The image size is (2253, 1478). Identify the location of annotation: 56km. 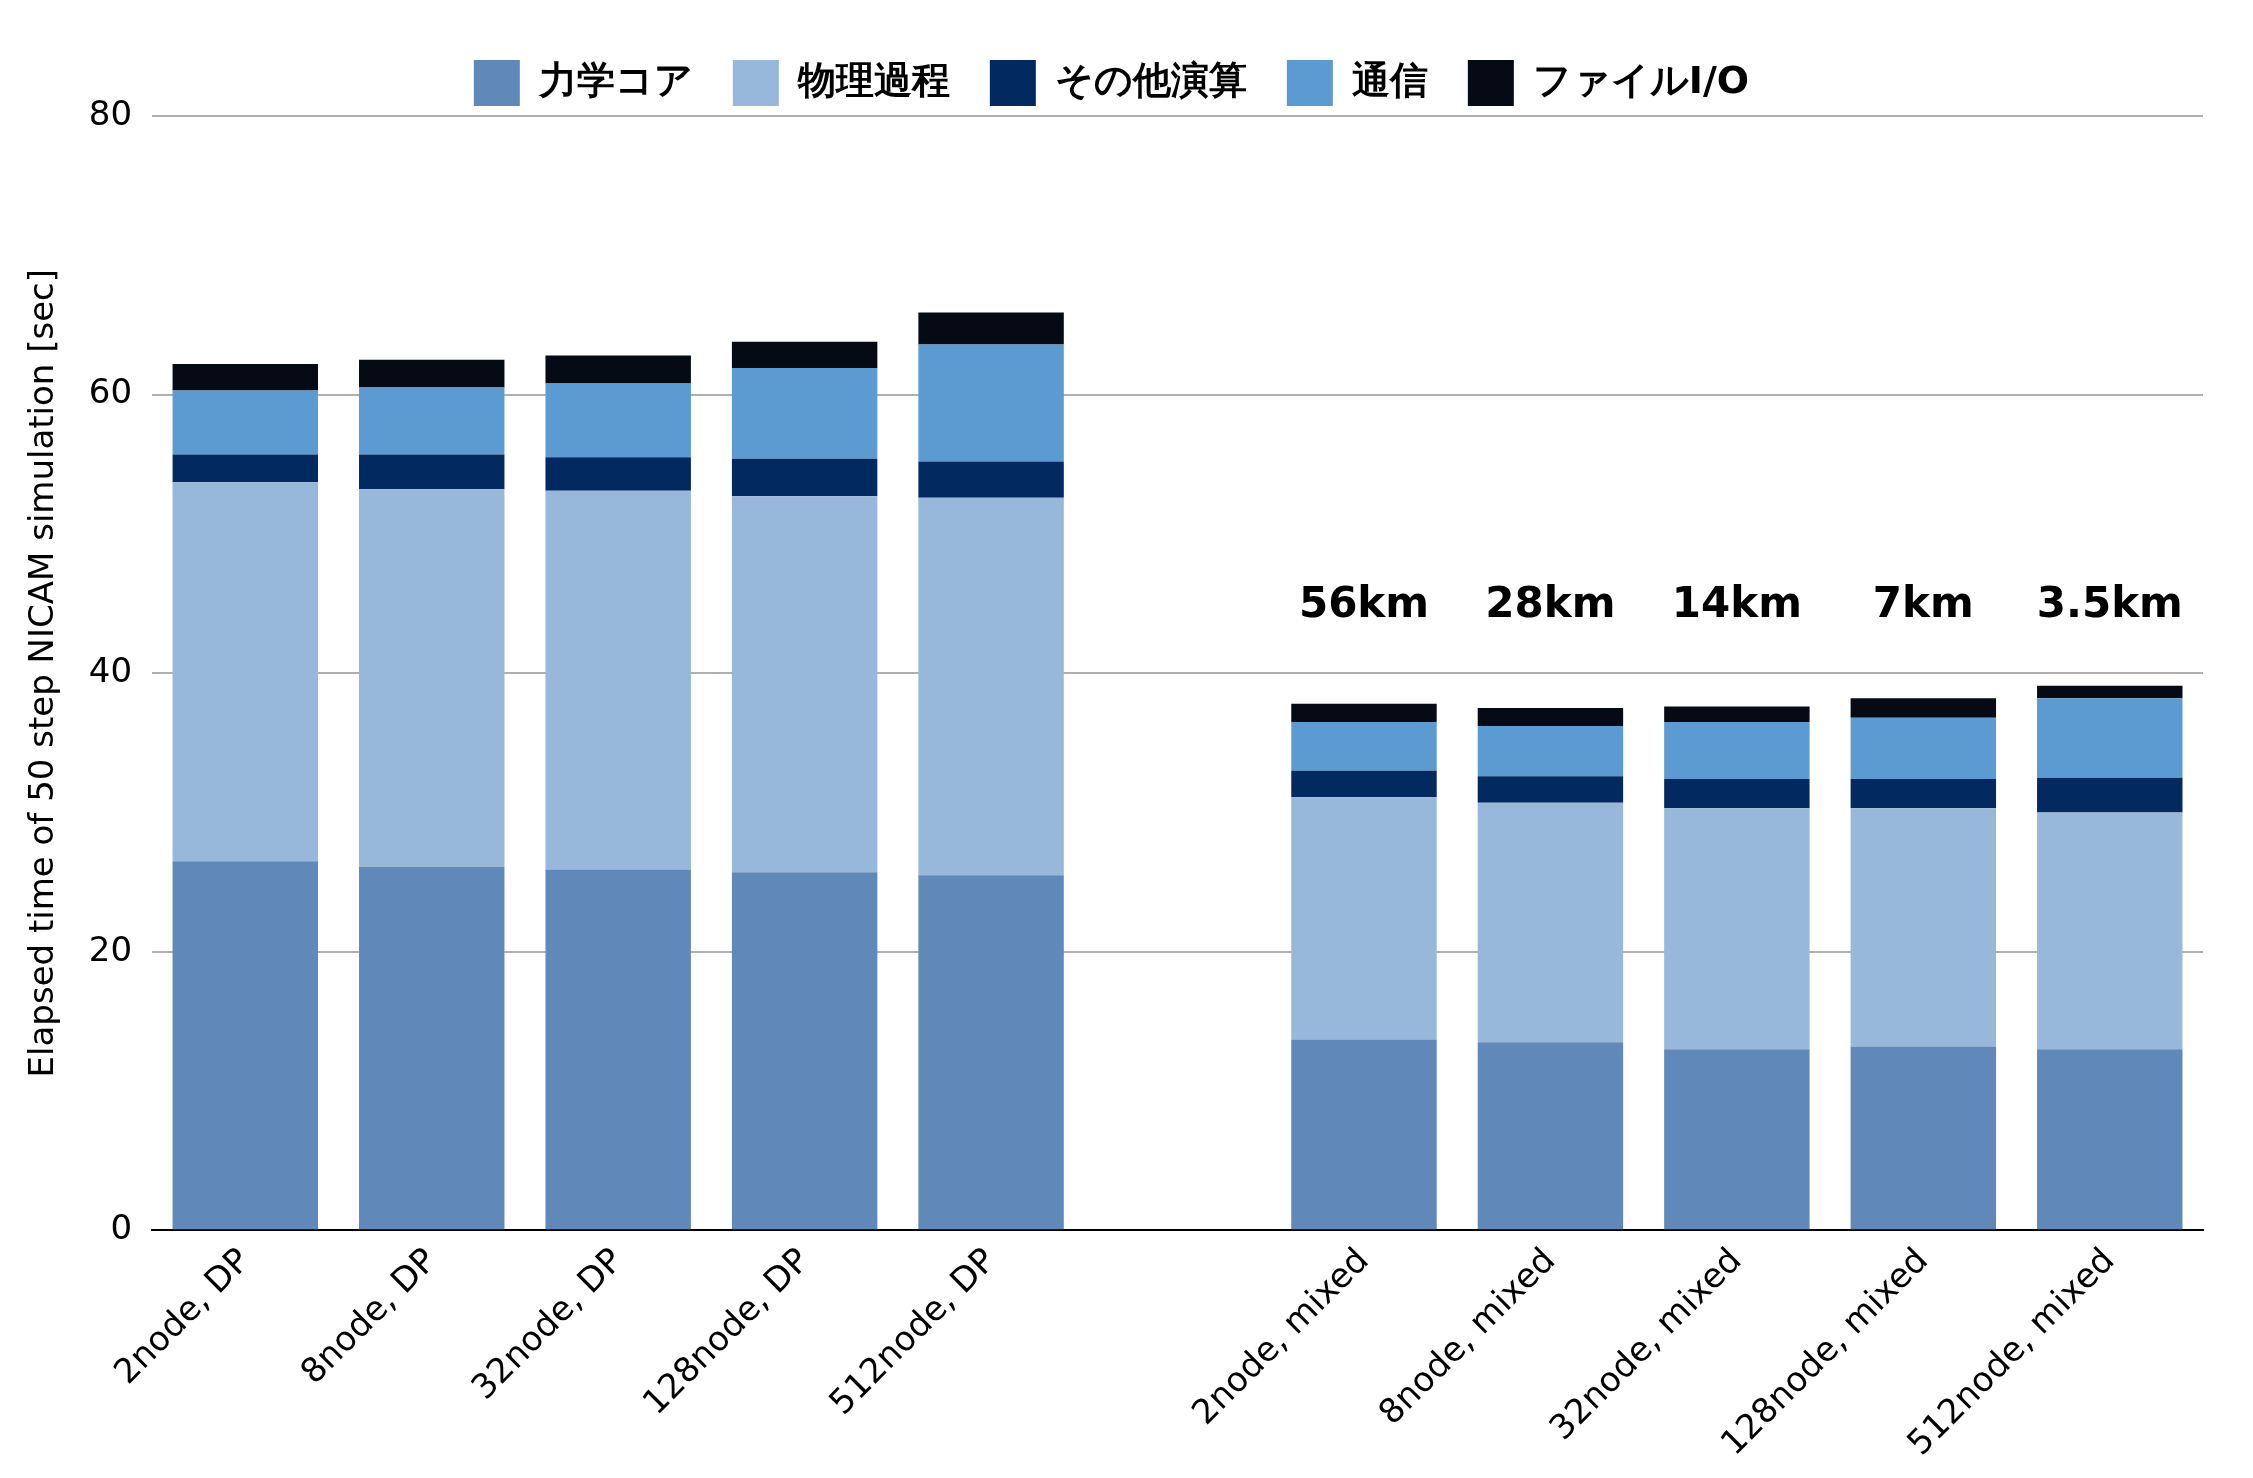
(1364, 602).